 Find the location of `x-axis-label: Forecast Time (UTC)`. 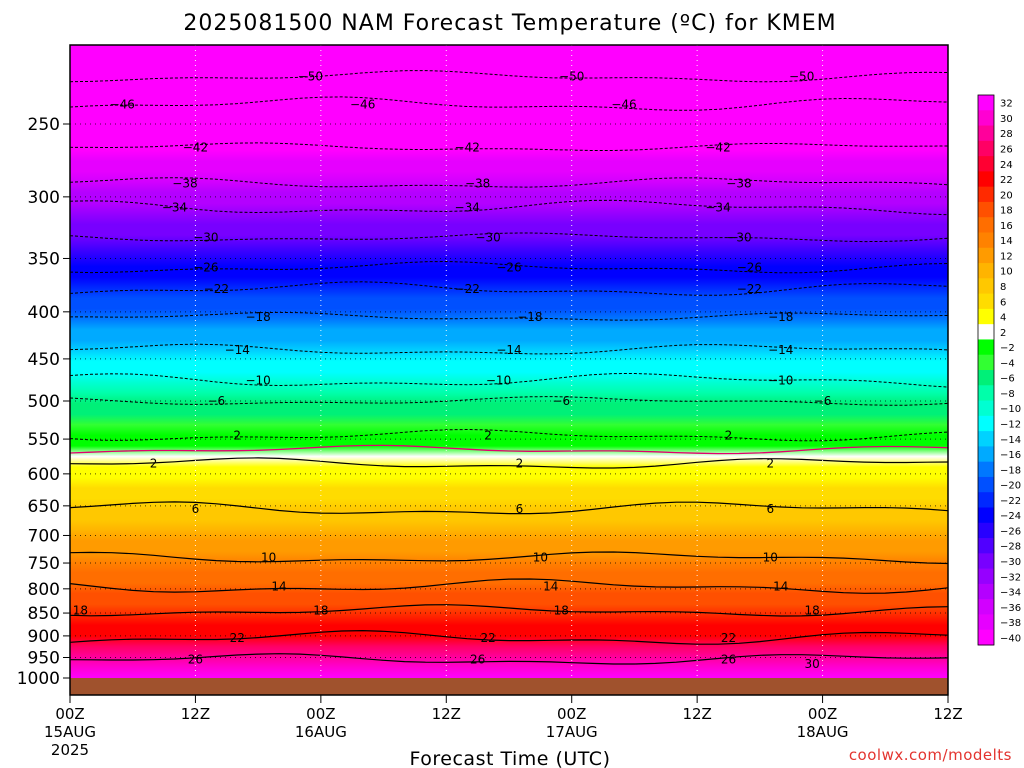

x-axis-label: Forecast Time (UTC) is located at coordinates (510, 758).